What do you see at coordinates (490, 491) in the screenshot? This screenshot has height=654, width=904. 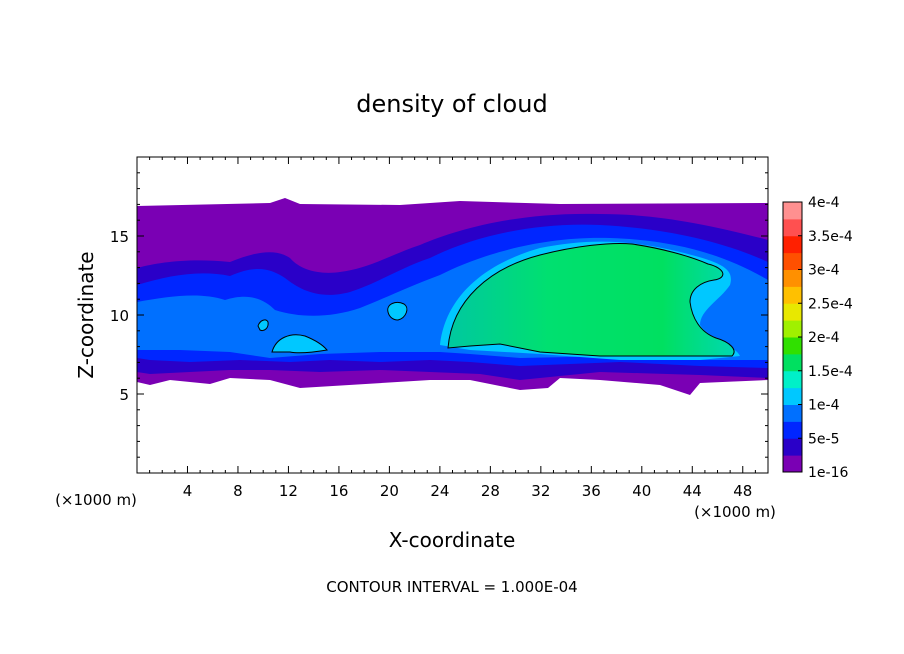 I see `x-tick-label: 28` at bounding box center [490, 491].